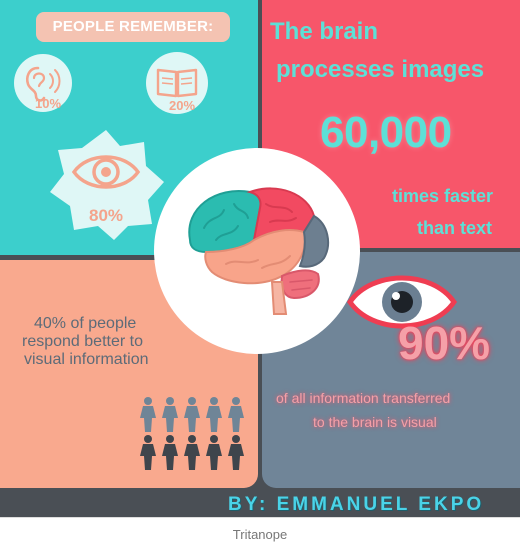 Image resolution: width=520 pixels, height=555 pixels. I want to click on reading-percent: 20%, so click(182, 105).